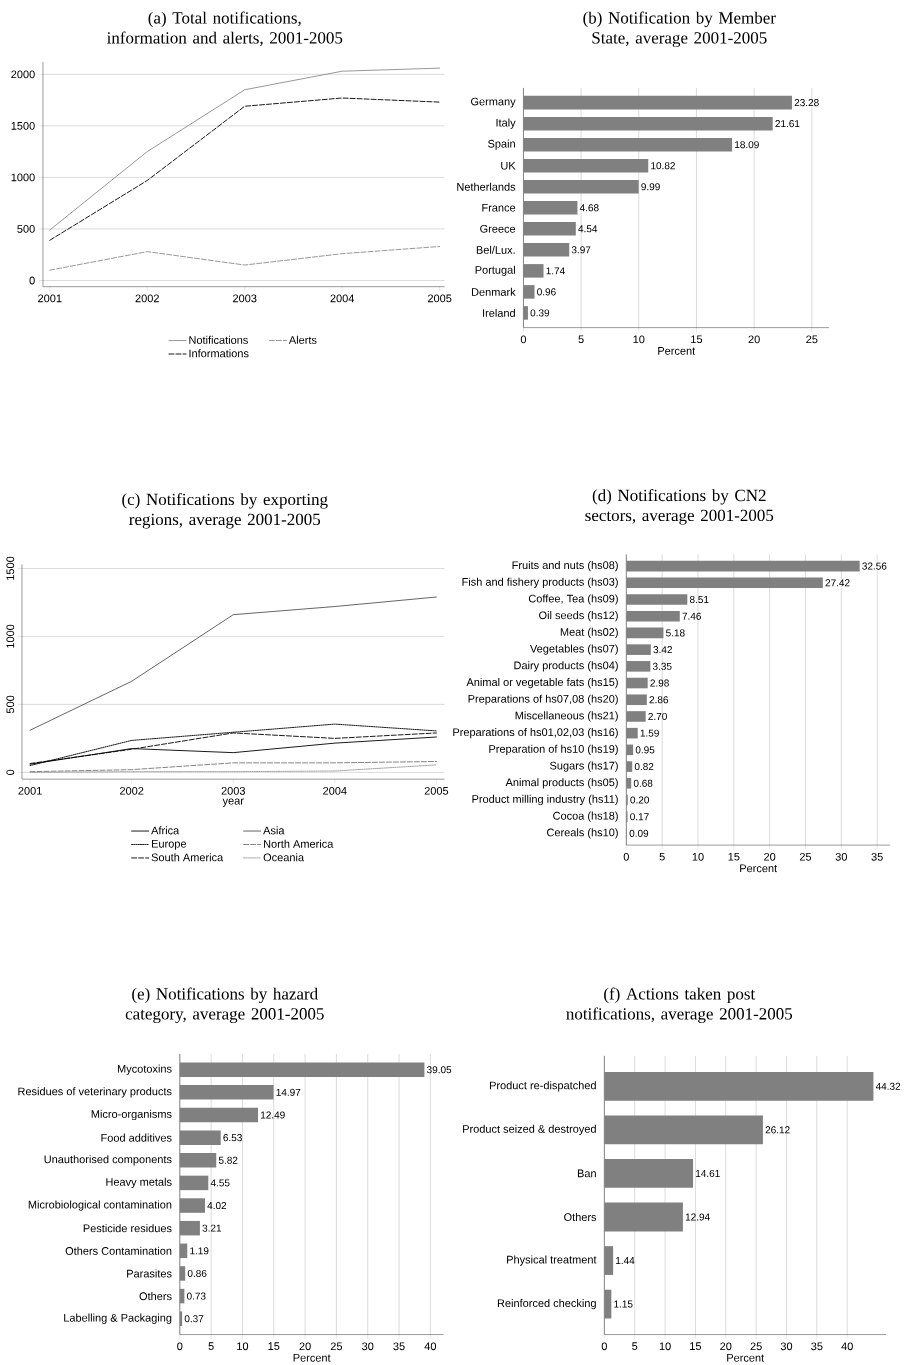  What do you see at coordinates (273, 1115) in the screenshot?
I see `data-label: 12.49` at bounding box center [273, 1115].